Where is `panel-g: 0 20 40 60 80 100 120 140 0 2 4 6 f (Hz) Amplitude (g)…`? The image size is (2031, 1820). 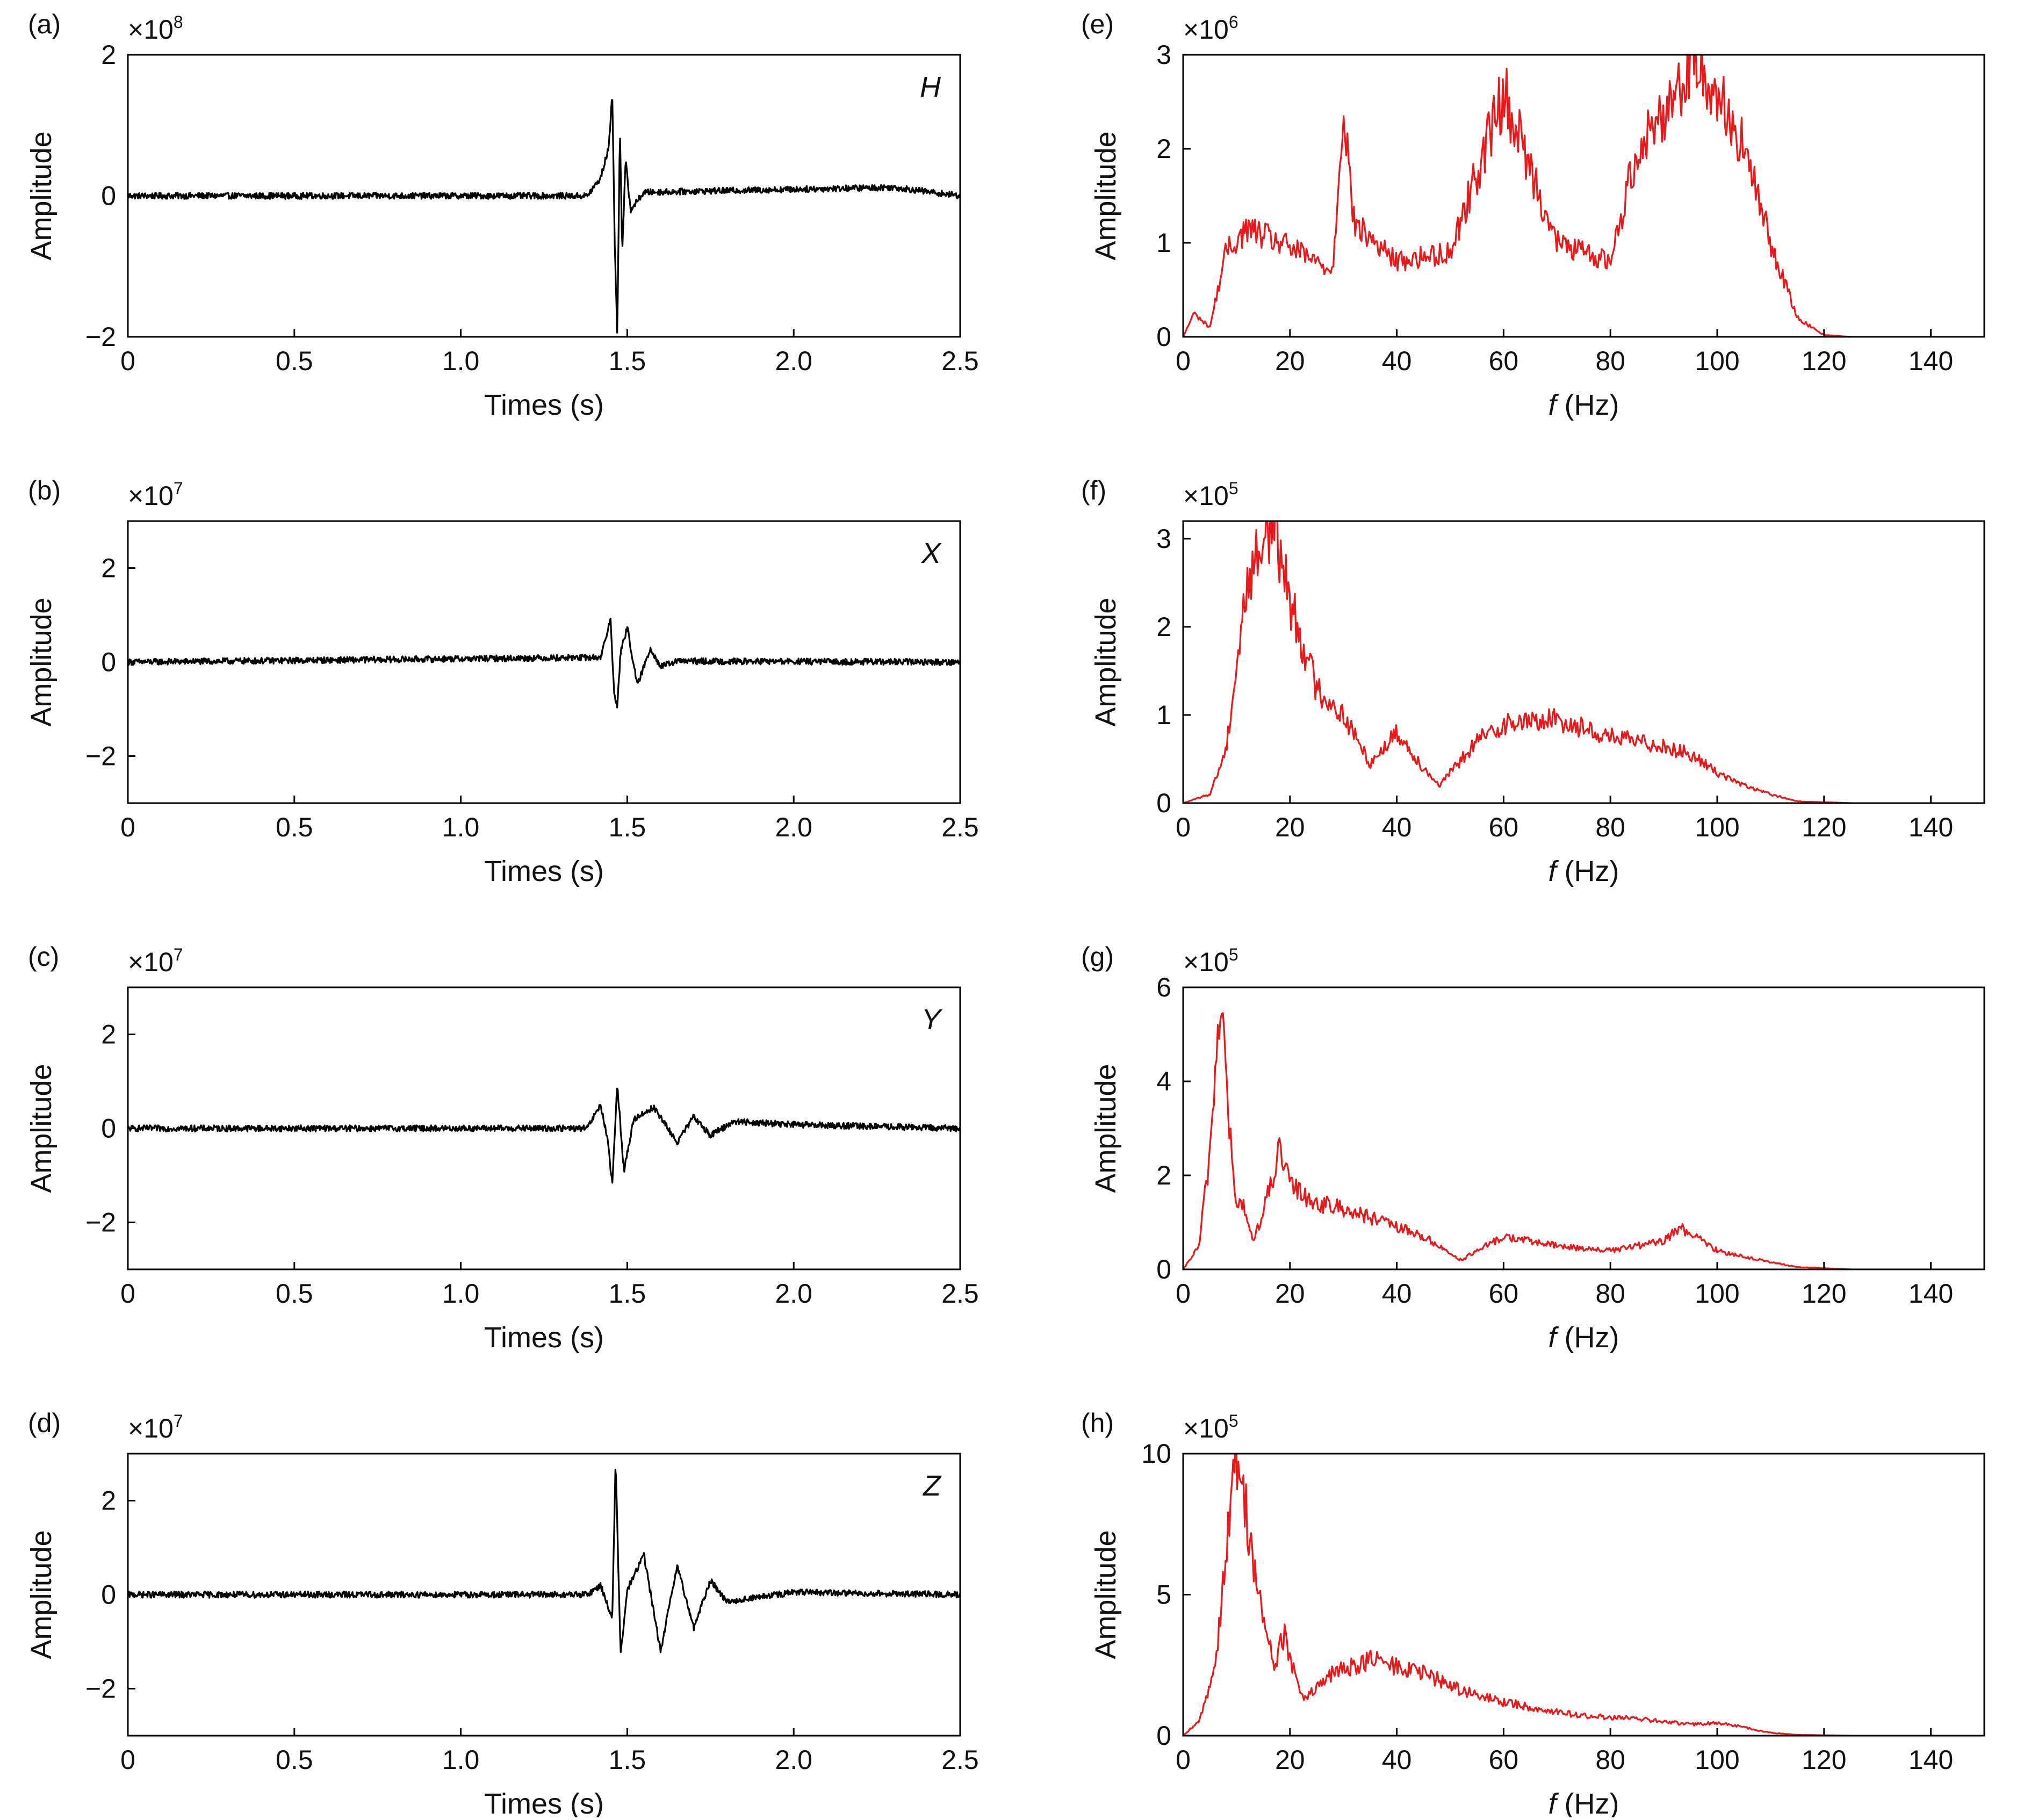
panel-g: 0 20 40 60 80 100 120 140 0 2 4 6 f (Hz) Amplitude (g)… is located at coordinates (1533, 1148).